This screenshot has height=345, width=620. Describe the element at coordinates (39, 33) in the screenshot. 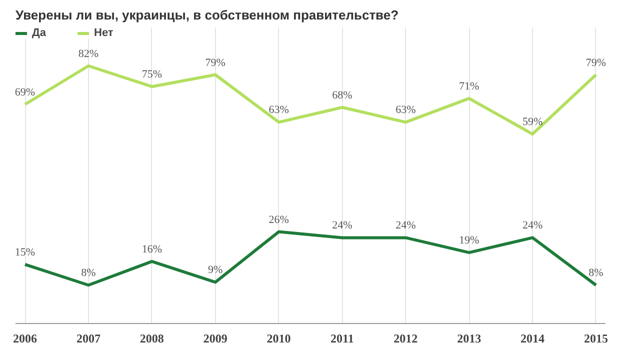

I see `legend-label: Да` at that location.